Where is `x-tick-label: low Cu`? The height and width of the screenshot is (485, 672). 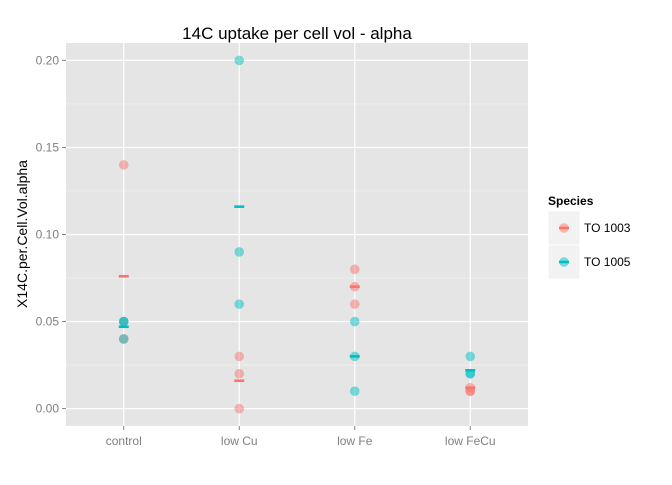 x-tick-label: low Cu is located at coordinates (239, 441).